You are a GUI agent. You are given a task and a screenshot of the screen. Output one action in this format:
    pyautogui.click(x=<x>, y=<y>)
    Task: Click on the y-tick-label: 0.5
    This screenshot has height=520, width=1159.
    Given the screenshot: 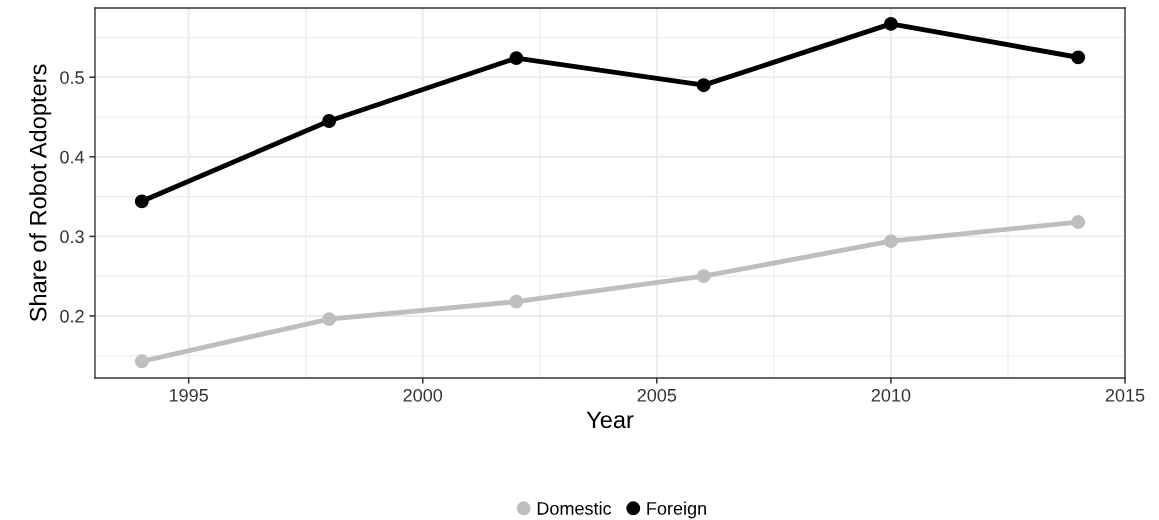 What is the action you would take?
    pyautogui.click(x=72, y=77)
    